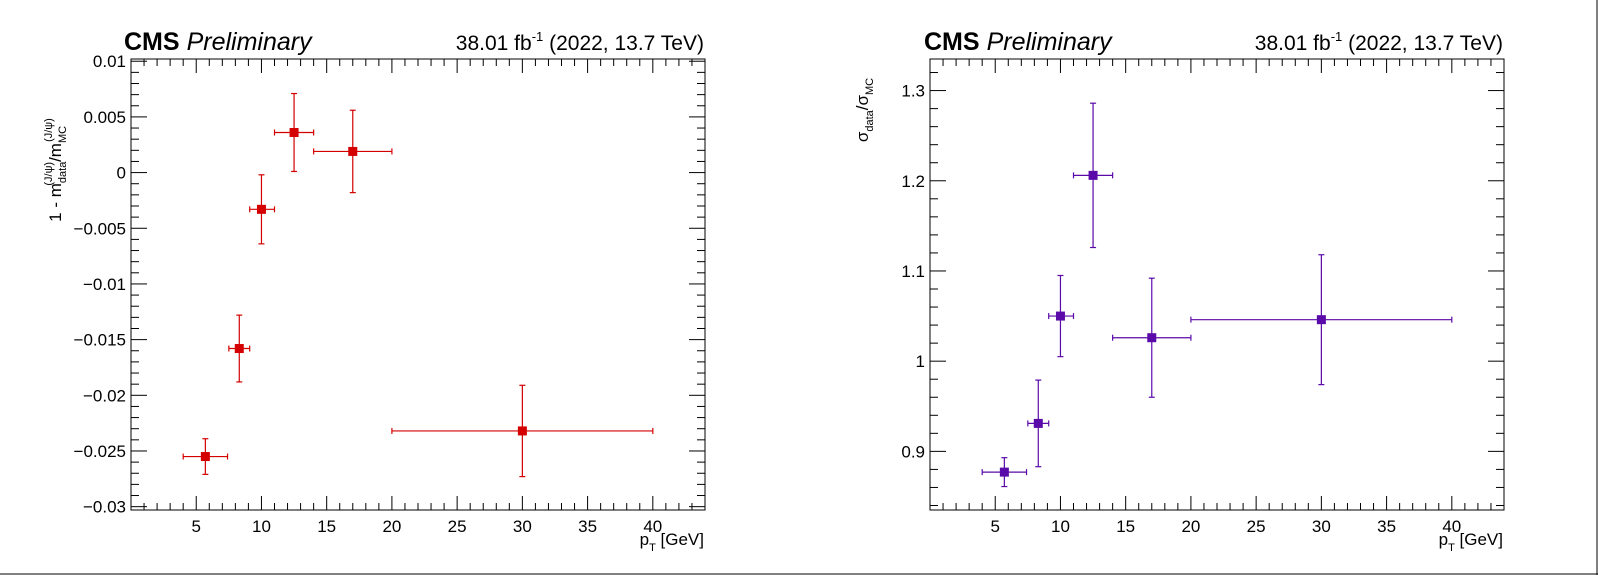  What do you see at coordinates (100, 451) in the screenshot?
I see `y-tick-label: −0.025` at bounding box center [100, 451].